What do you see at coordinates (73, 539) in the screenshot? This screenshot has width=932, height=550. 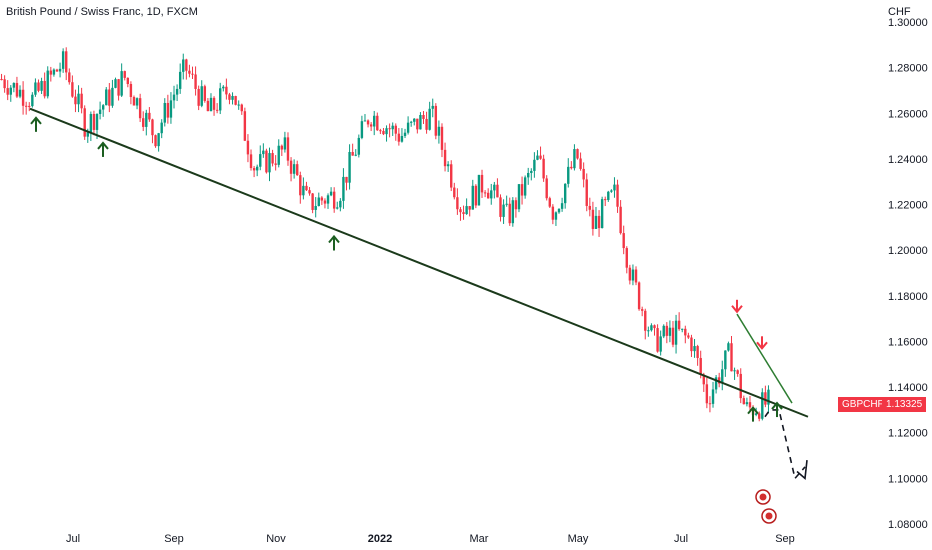 I see `x-tick-label: Jul` at bounding box center [73, 539].